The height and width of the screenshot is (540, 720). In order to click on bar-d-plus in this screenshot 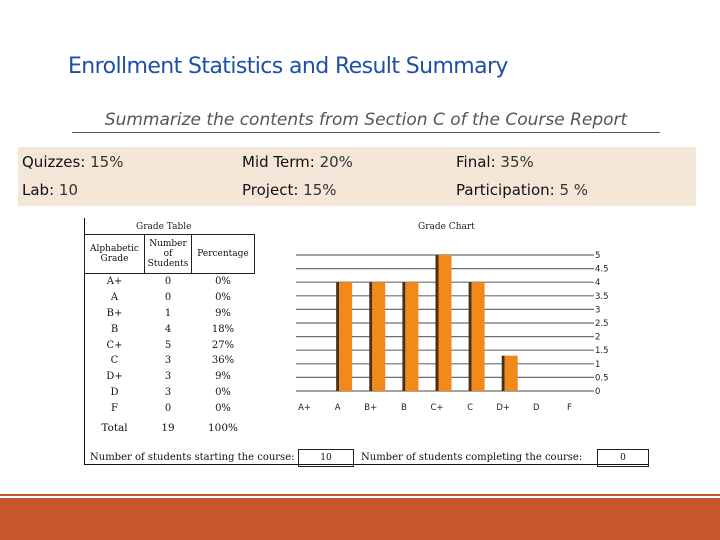, I will do `click(511, 373)`.